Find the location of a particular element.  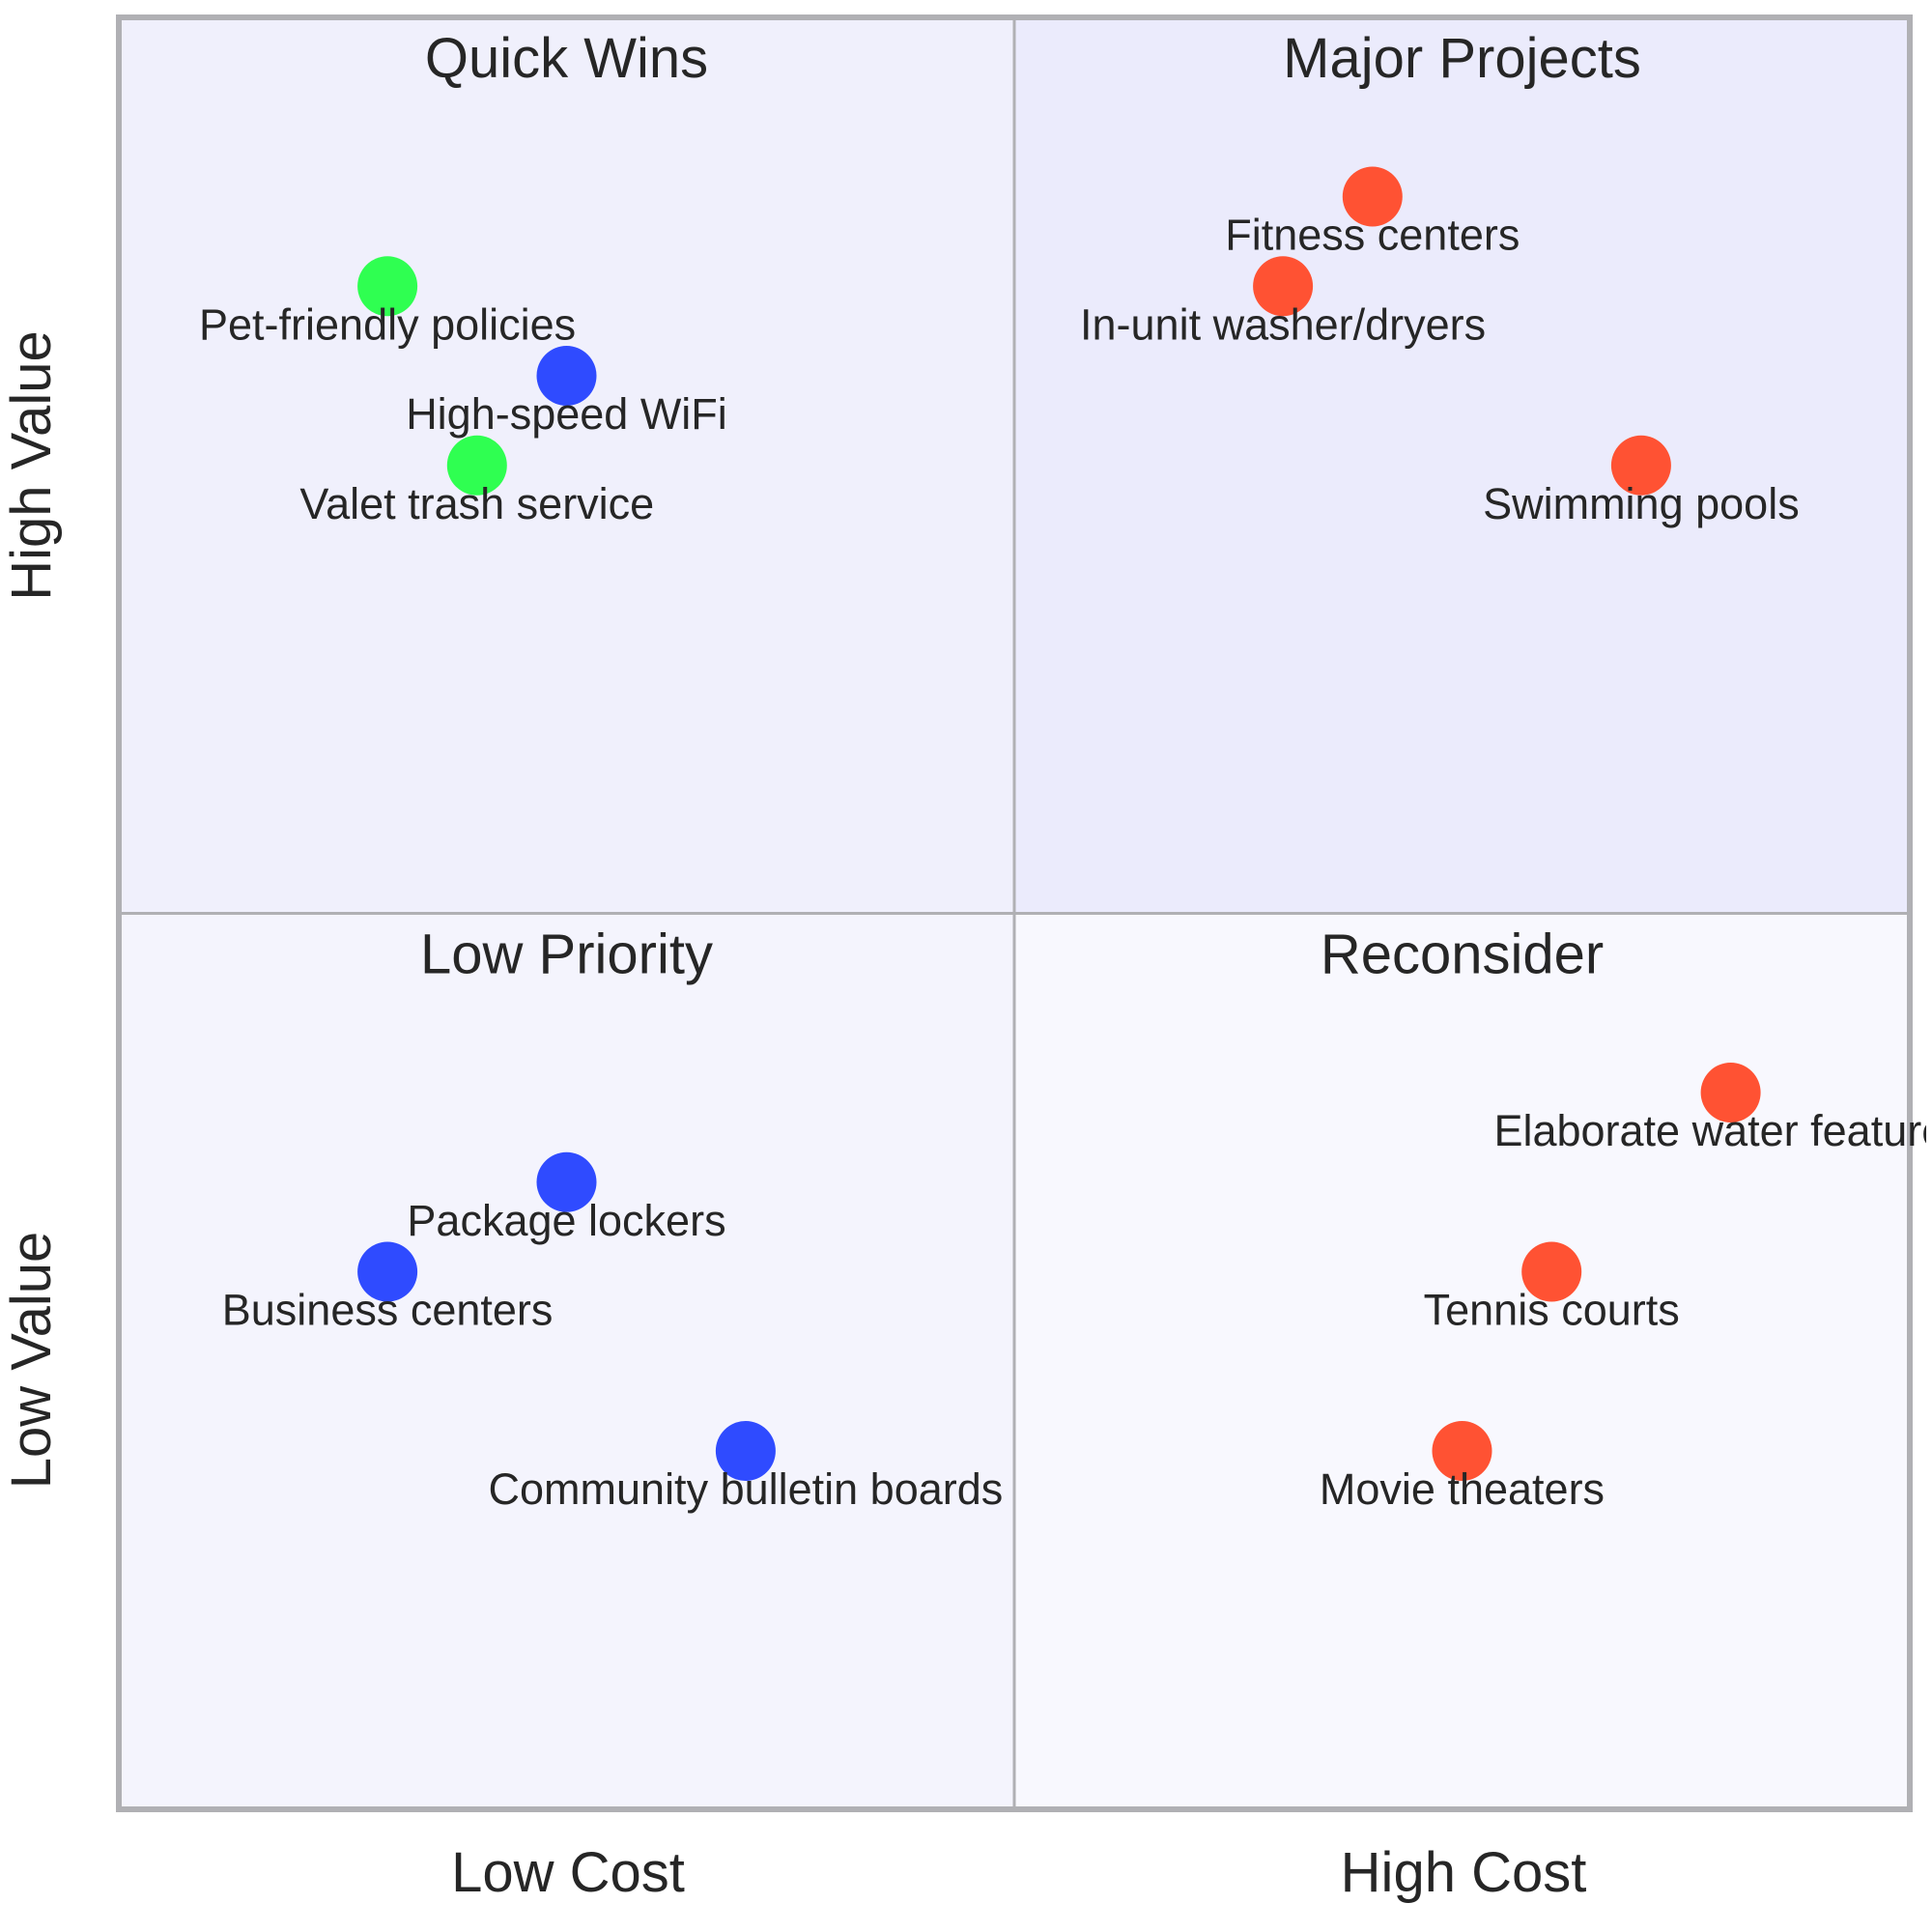

point-label: Pet-friendly policies is located at coordinates (387, 324).